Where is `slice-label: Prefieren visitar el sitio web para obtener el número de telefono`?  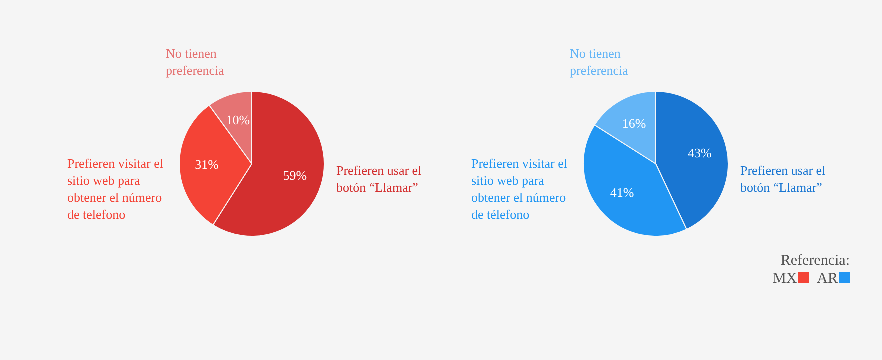
slice-label: Prefieren visitar el sitio web para obtener el número de telefono is located at coordinates (116, 189).